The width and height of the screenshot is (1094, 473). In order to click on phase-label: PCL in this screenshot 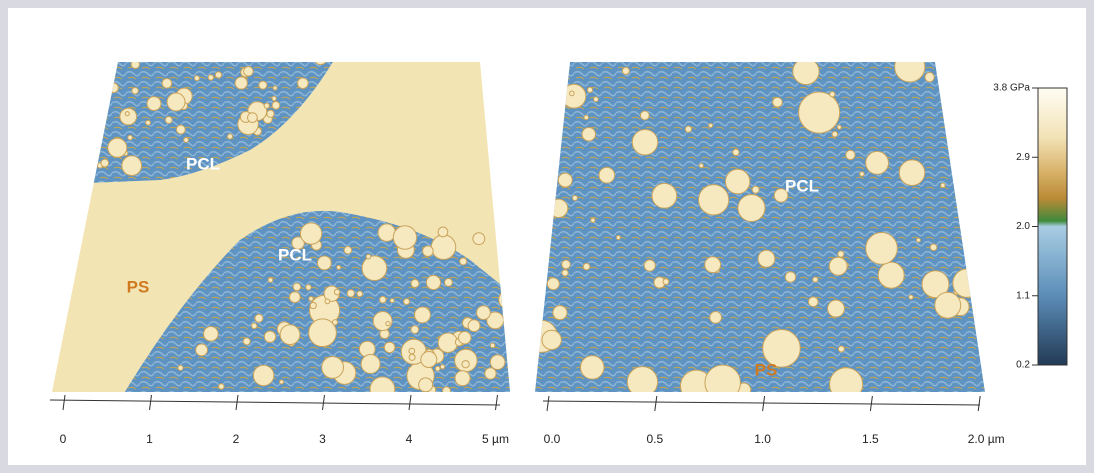, I will do `click(203, 163)`.